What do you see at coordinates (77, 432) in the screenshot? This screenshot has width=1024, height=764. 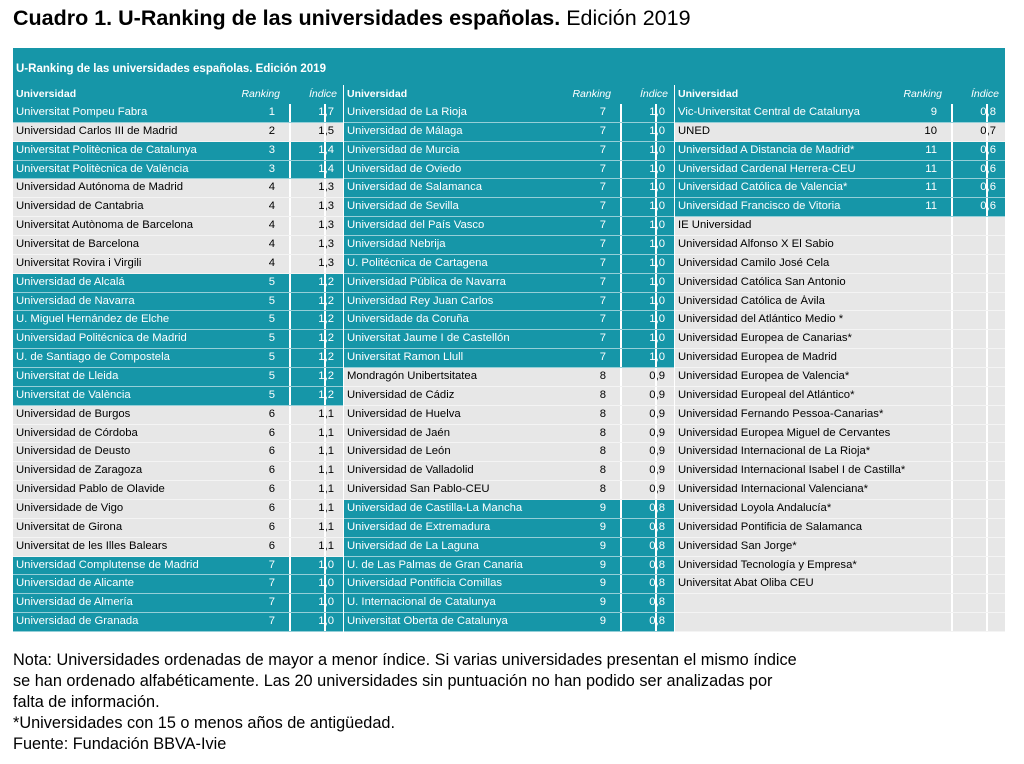 I see `university-name: Universidad de Córdoba` at bounding box center [77, 432].